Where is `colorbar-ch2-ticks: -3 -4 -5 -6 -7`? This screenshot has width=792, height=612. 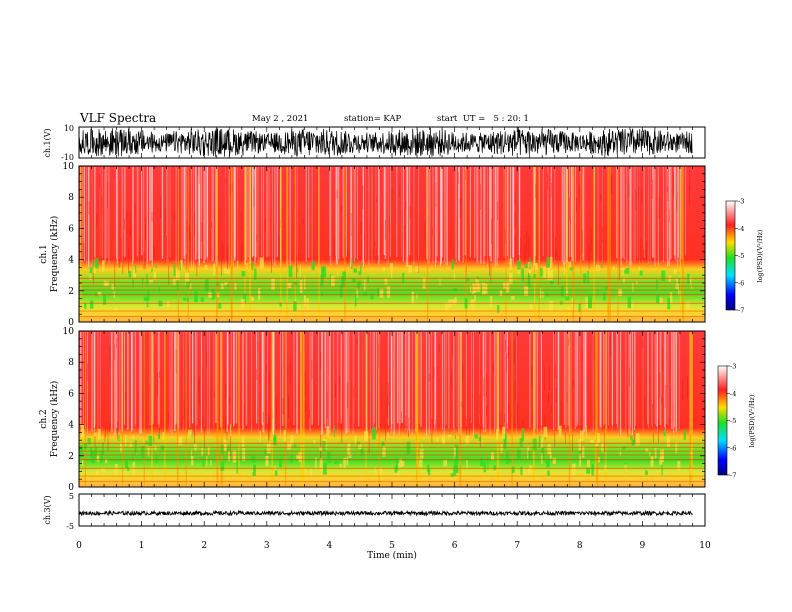 colorbar-ch2-ticks: -3 -4 -5 -6 -7 is located at coordinates (731, 421).